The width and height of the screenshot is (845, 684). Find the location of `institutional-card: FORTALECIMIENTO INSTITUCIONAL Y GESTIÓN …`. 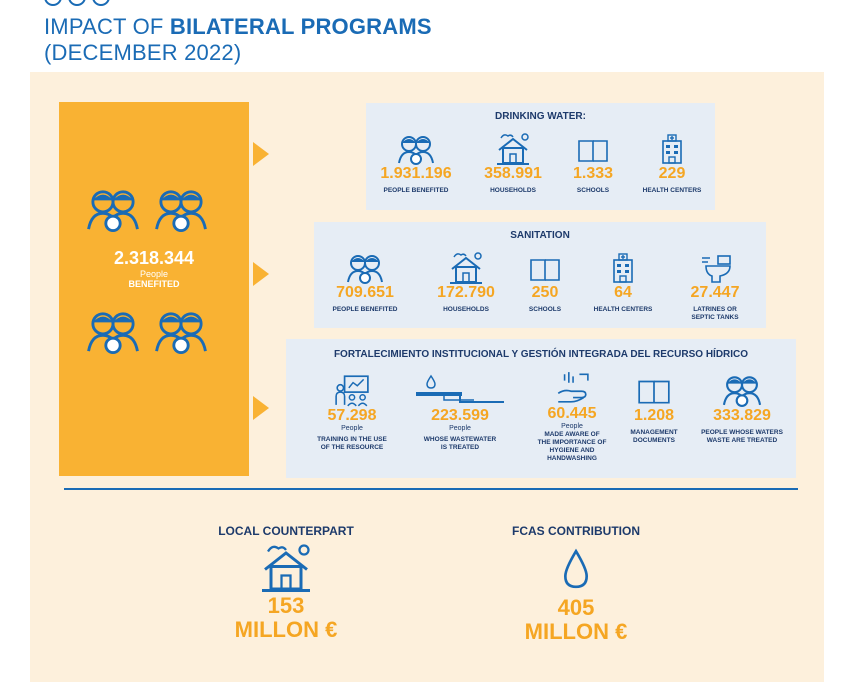

institutional-card: FORTALECIMIENTO INSTITUCIONAL Y GESTIÓN … is located at coordinates (541, 408).